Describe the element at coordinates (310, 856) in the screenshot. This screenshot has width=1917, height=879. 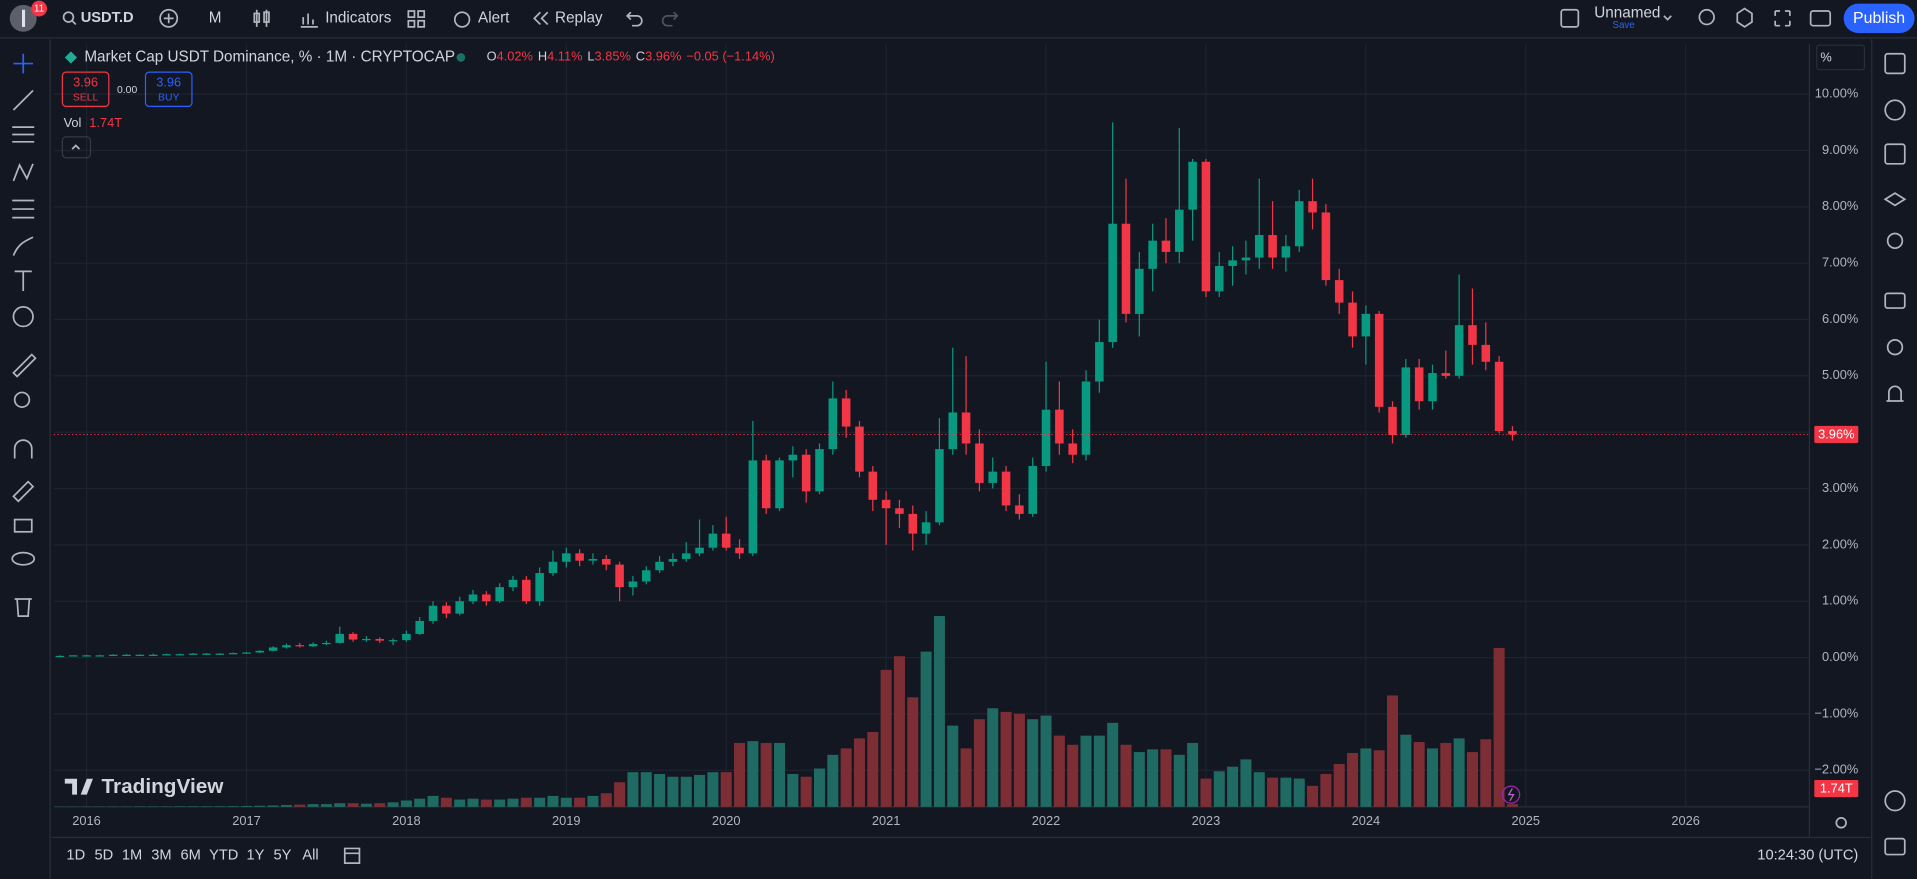
I see `range-button: All` at that location.